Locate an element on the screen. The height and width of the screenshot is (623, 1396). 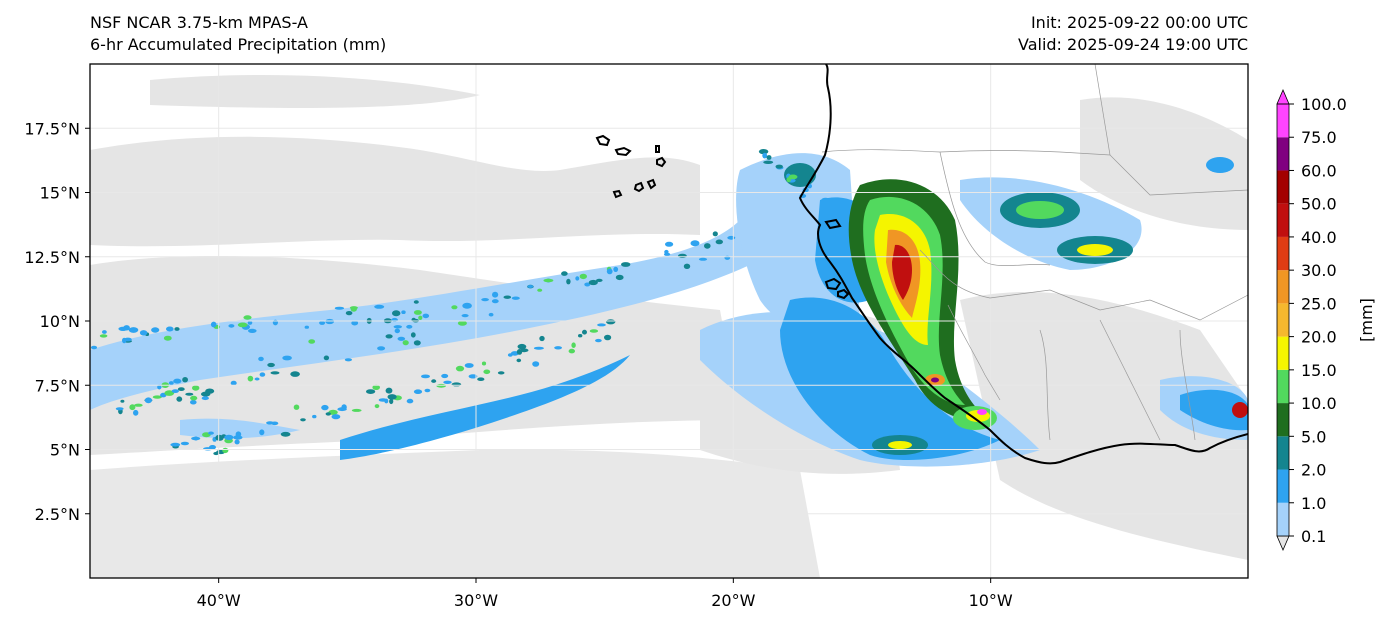
x-tick-label: 30°W is located at coordinates (476, 600).